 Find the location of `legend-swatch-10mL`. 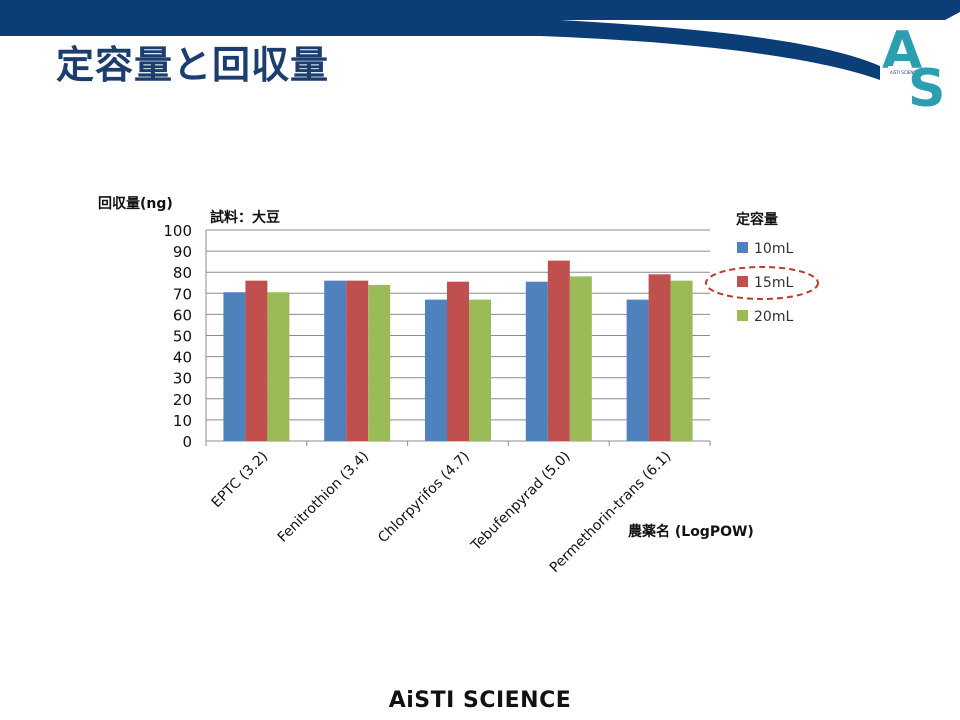

legend-swatch-10mL is located at coordinates (742, 247).